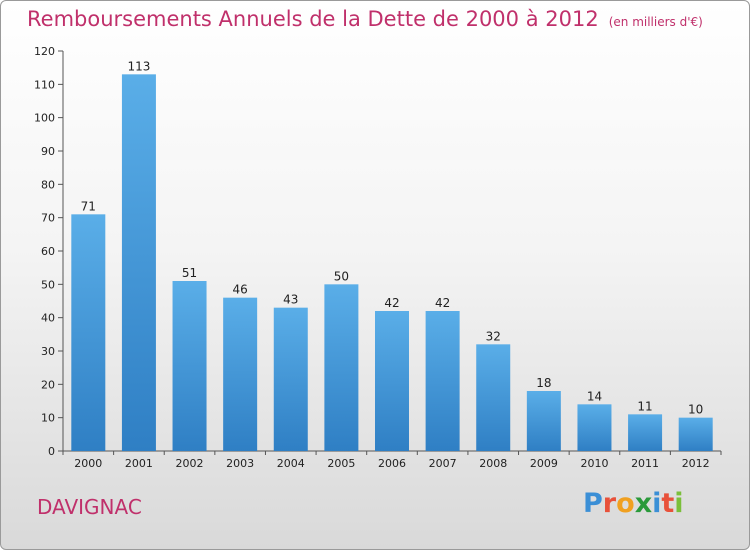  What do you see at coordinates (240, 290) in the screenshot?
I see `value-label: 46` at bounding box center [240, 290].